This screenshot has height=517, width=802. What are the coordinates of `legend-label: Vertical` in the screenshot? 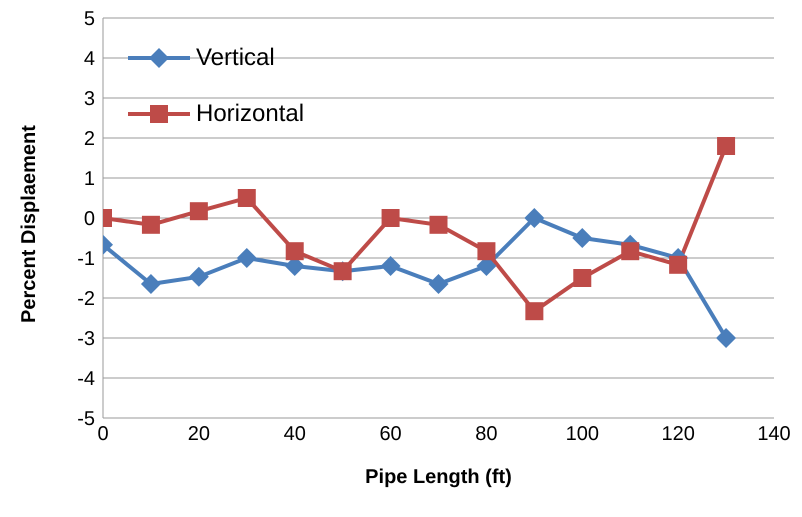 It's located at (235, 58).